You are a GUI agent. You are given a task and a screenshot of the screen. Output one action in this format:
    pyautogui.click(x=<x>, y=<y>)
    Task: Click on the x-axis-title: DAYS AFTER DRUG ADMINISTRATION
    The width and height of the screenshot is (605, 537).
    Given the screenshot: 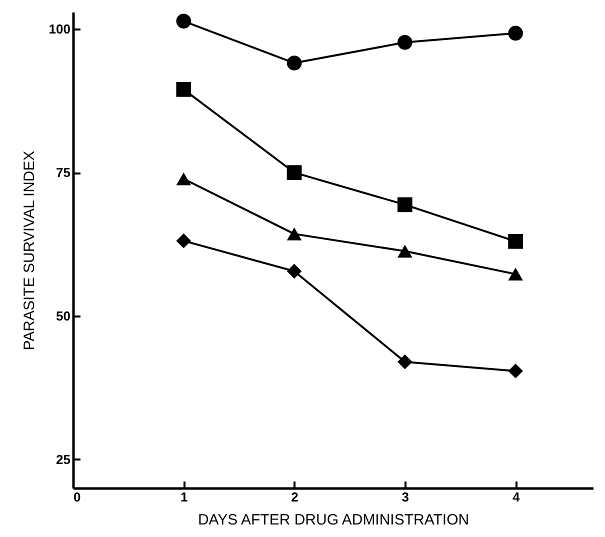 What is the action you would take?
    pyautogui.click(x=334, y=520)
    